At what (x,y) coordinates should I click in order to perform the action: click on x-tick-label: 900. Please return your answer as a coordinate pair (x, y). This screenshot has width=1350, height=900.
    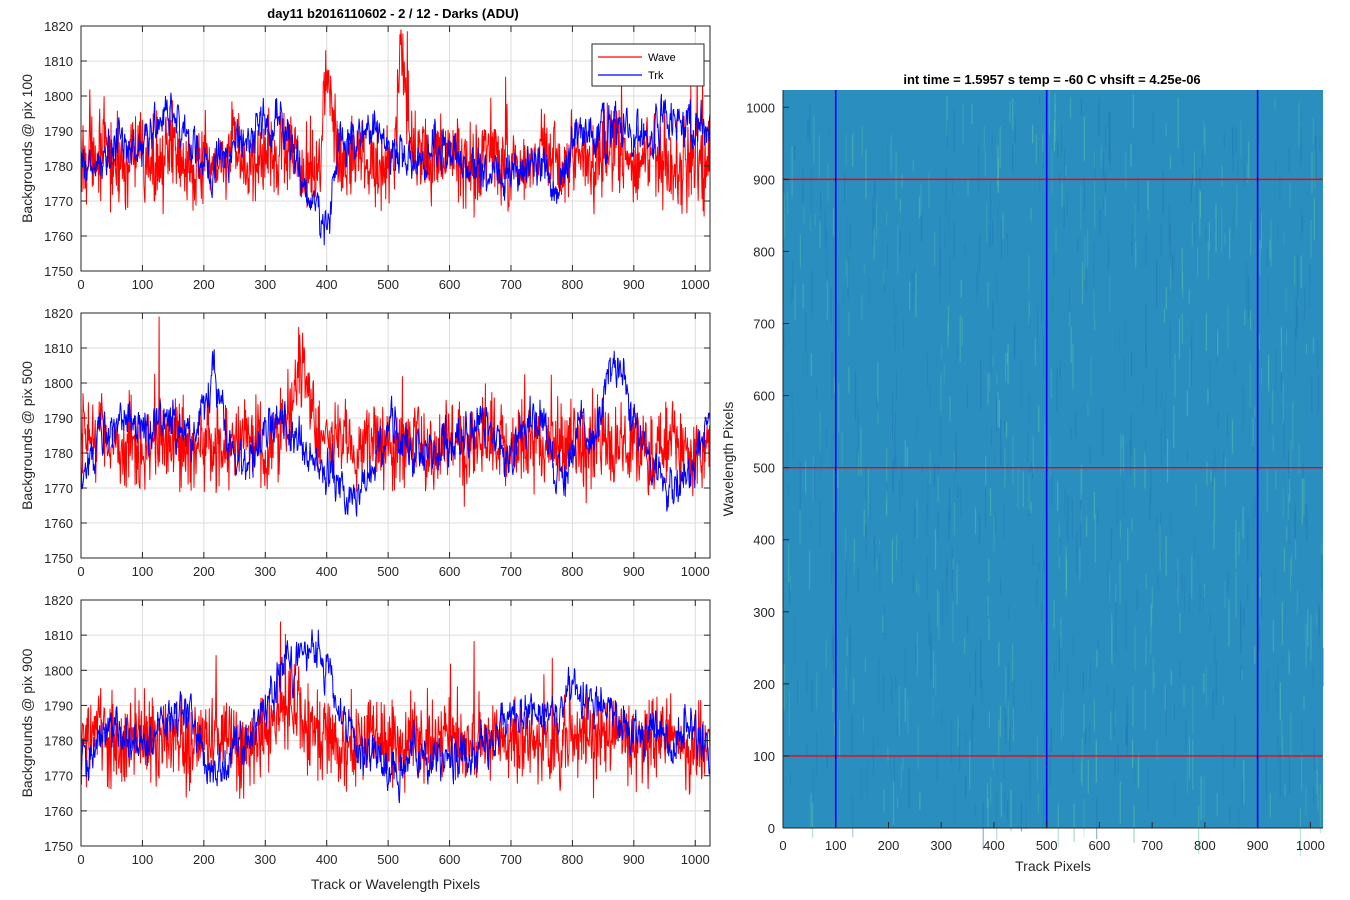
    Looking at the image, I should click on (634, 284).